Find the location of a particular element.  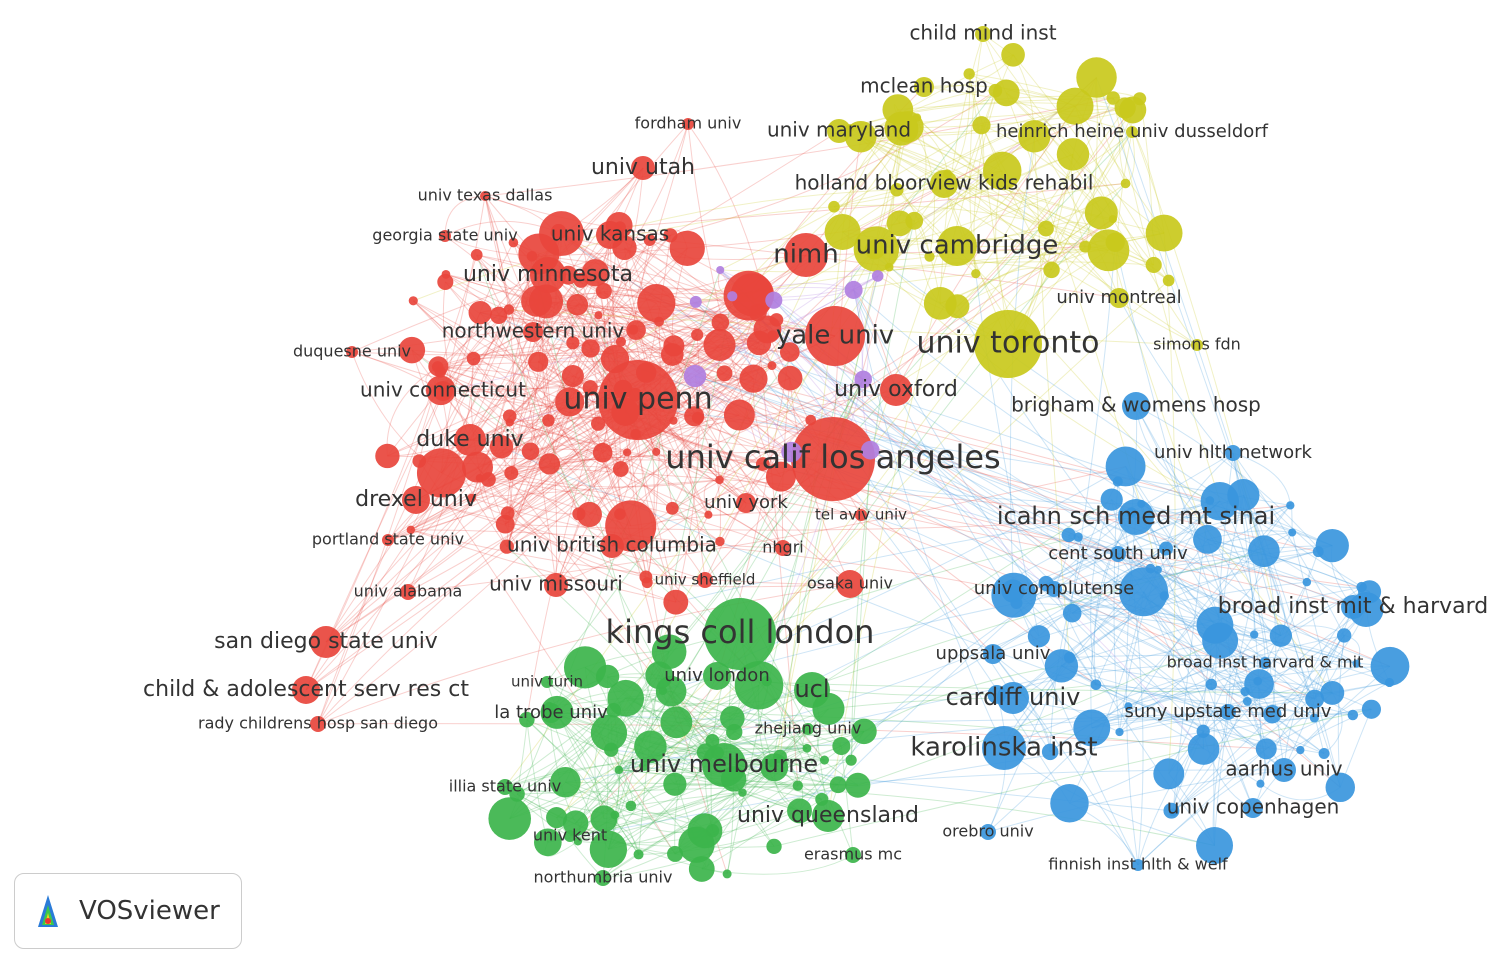

node-label: univ cambridge is located at coordinates (957, 246).